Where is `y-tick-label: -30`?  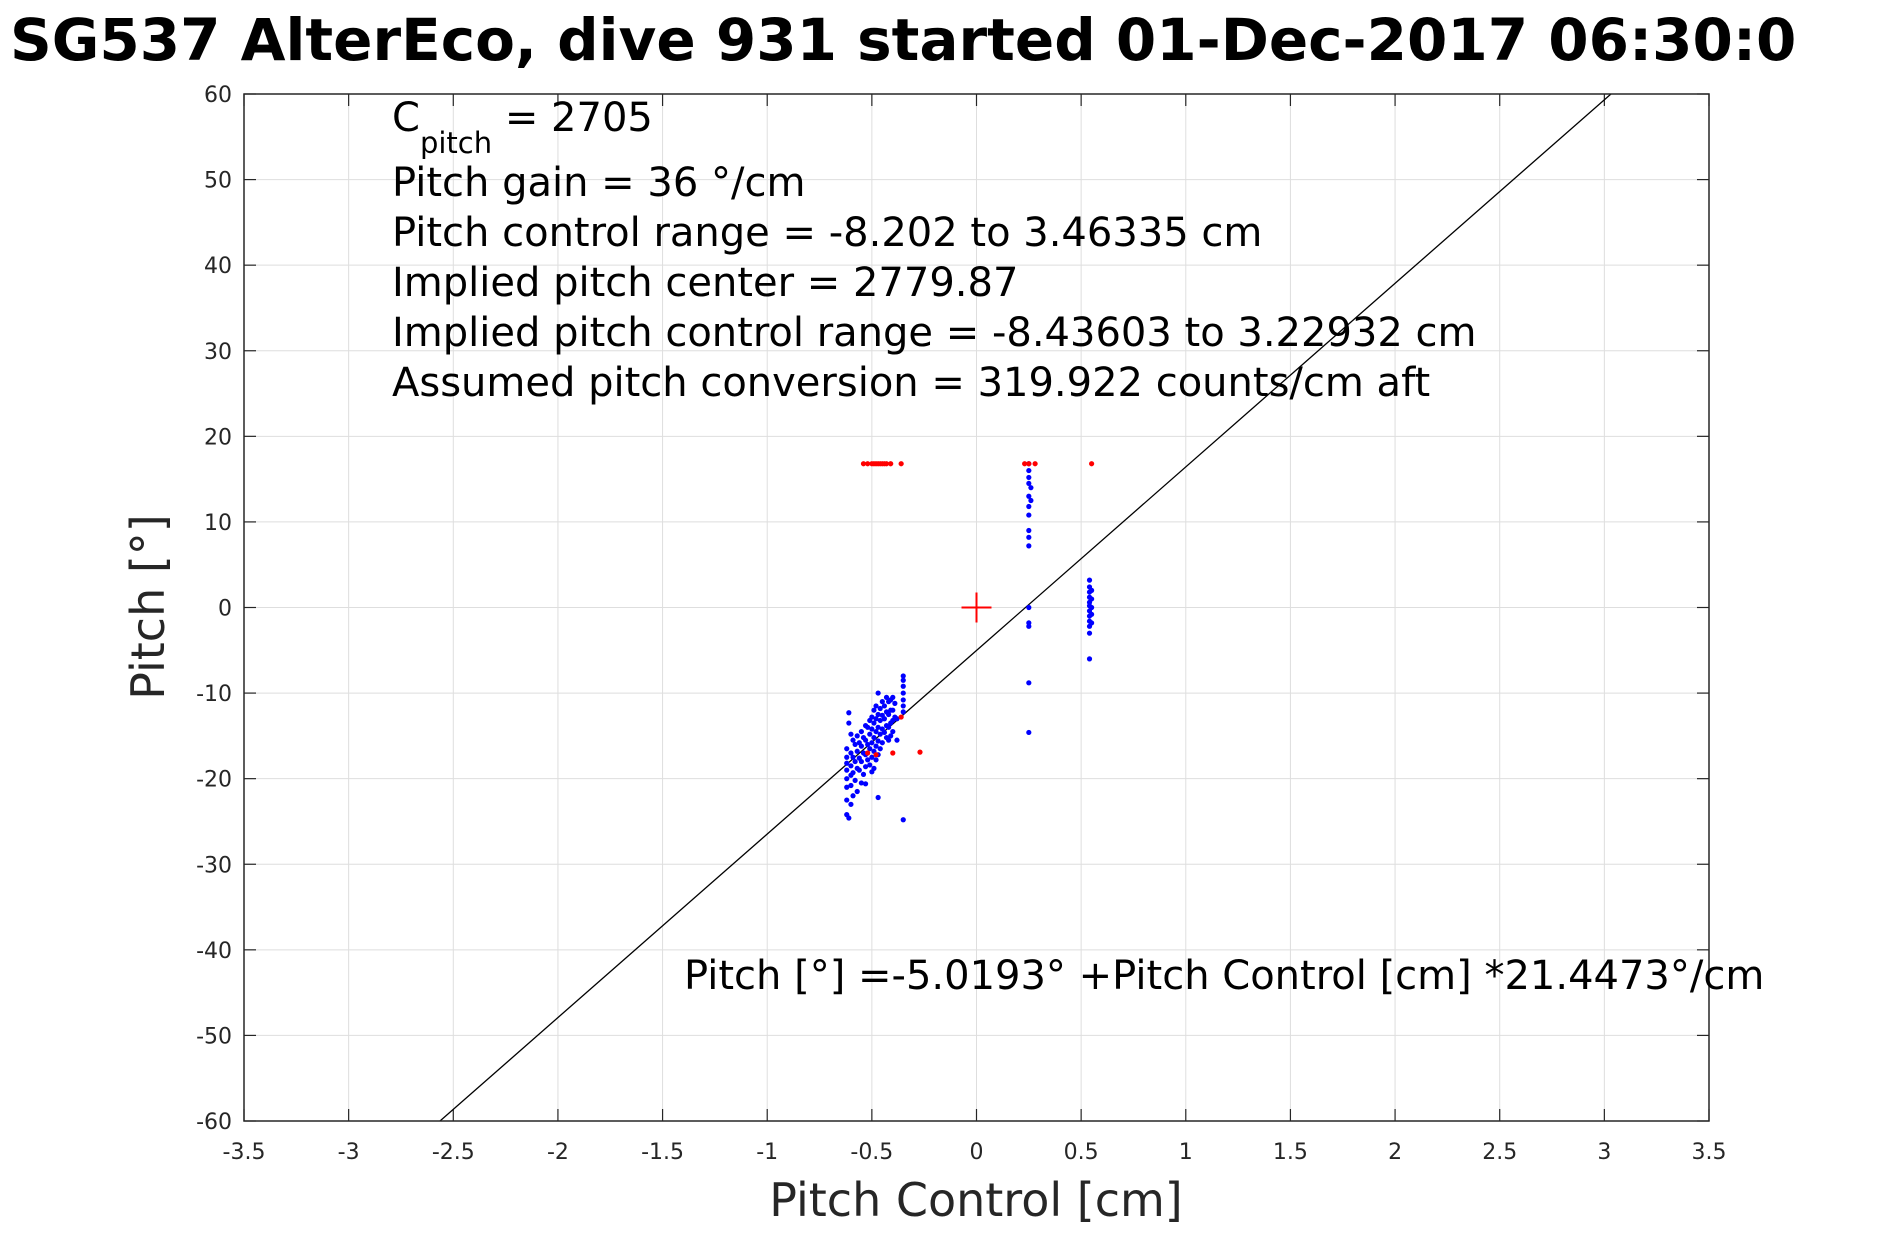
y-tick-label: -30 is located at coordinates (214, 865).